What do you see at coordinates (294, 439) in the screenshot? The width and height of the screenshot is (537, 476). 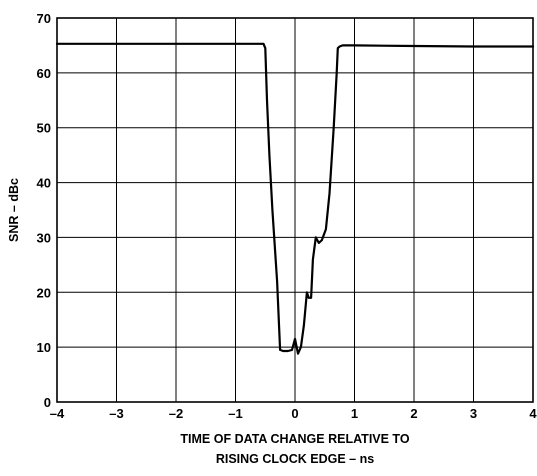 I see `x-axis-label-line-1: TIME OF DATA CHANGE RELATIVE TO` at bounding box center [294, 439].